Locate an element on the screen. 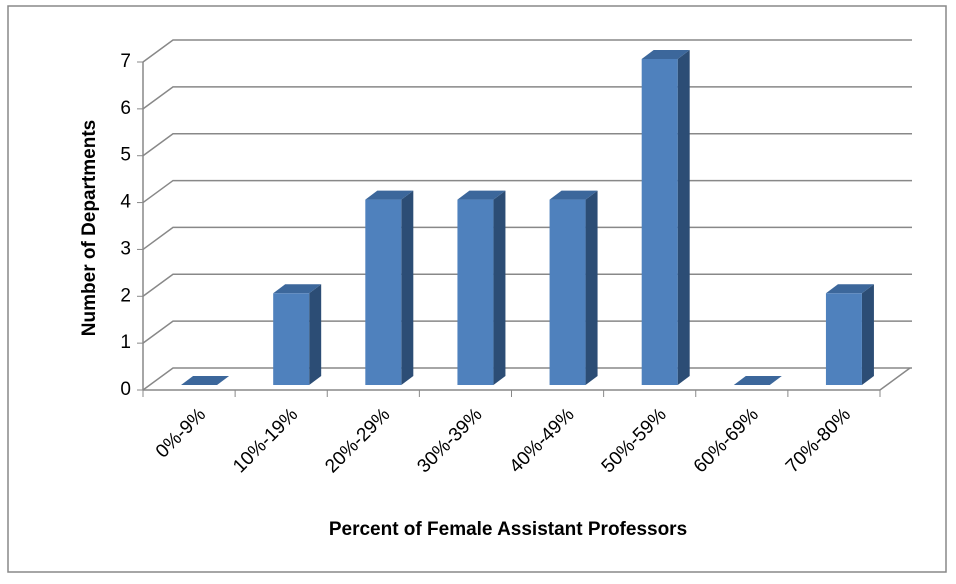 This screenshot has width=956, height=584. y-tick-label: 3 is located at coordinates (125, 248).